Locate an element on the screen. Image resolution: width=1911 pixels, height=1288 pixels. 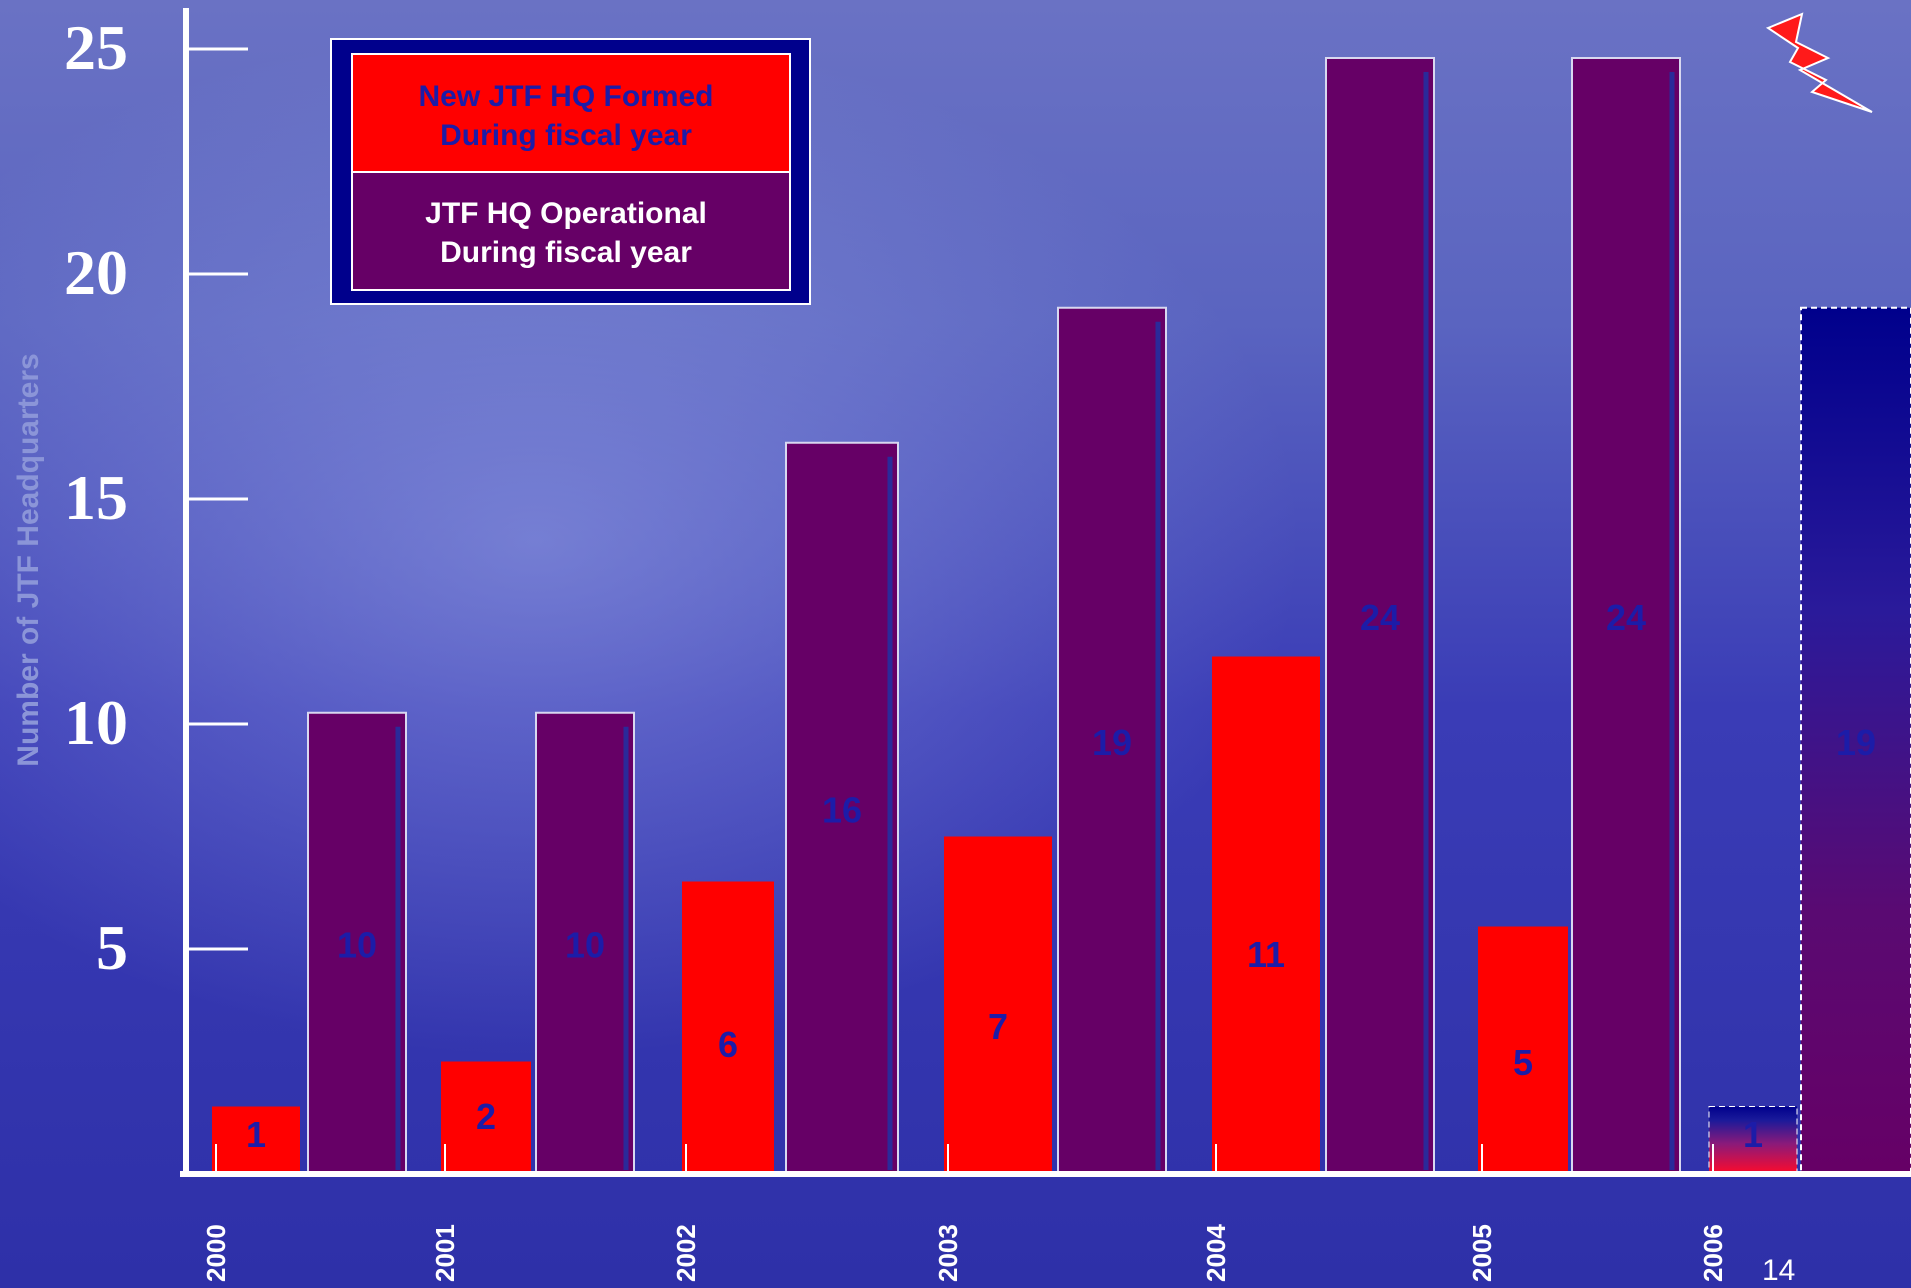
bar-label-operational-2003: 19 is located at coordinates (1112, 742).